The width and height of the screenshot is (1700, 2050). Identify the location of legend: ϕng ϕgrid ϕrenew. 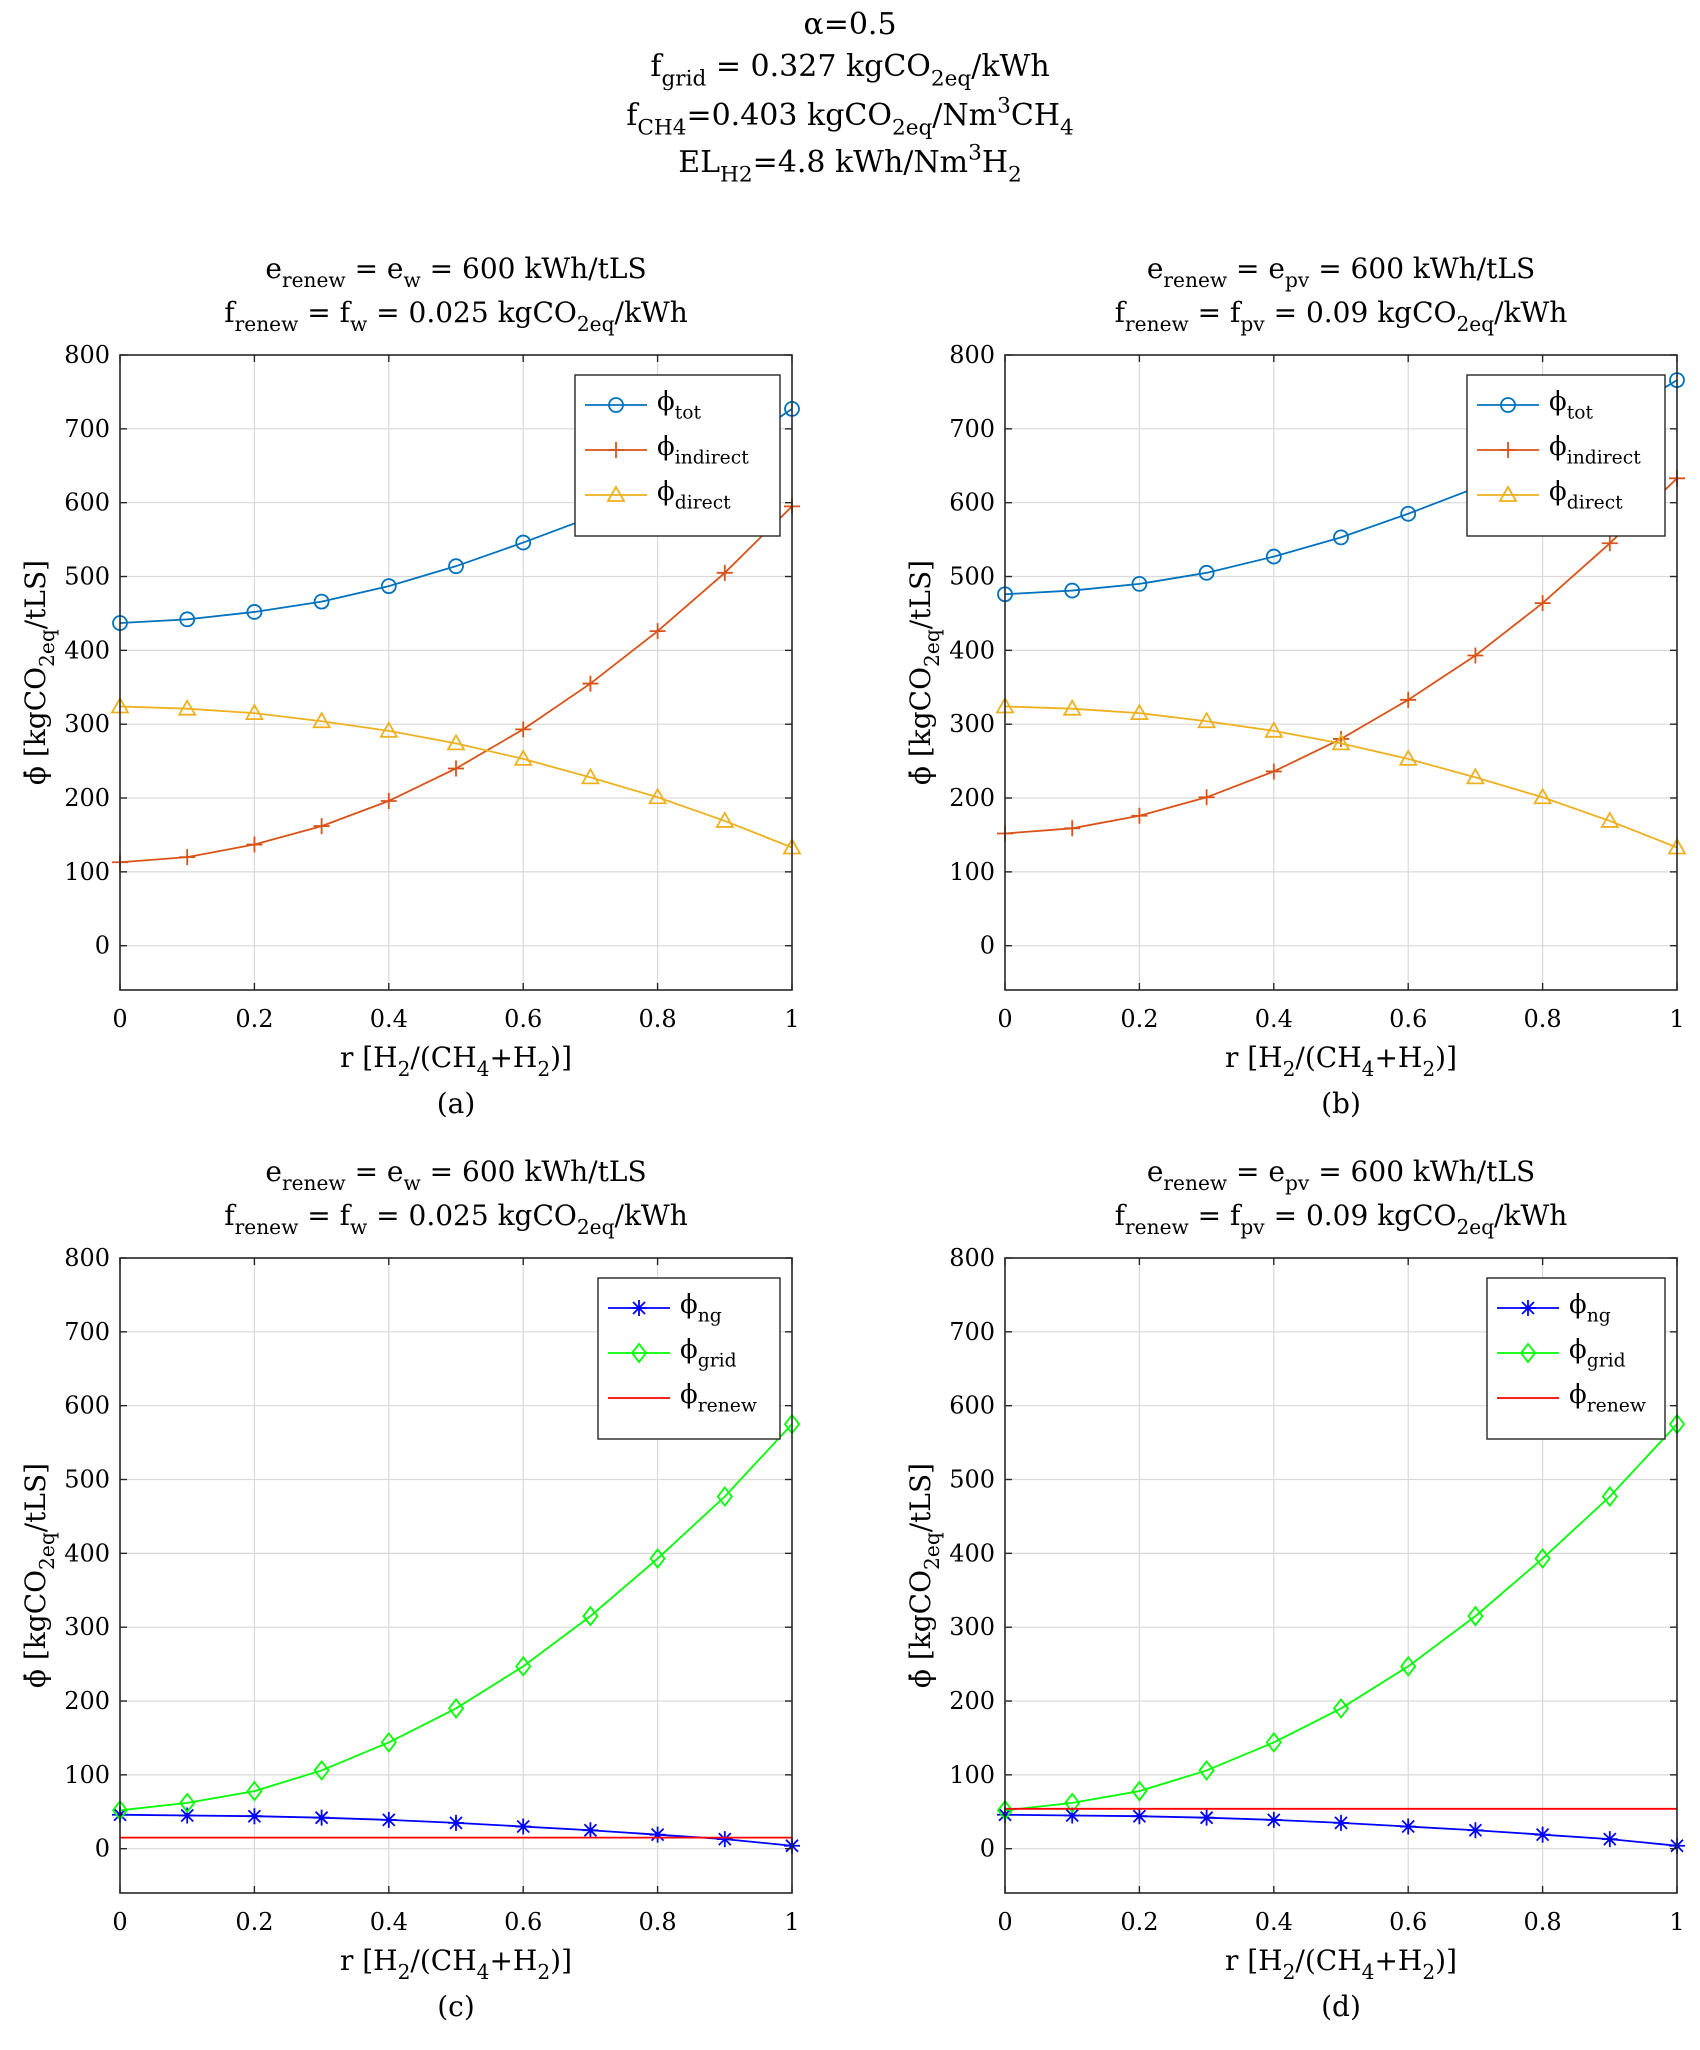
(1576, 1358).